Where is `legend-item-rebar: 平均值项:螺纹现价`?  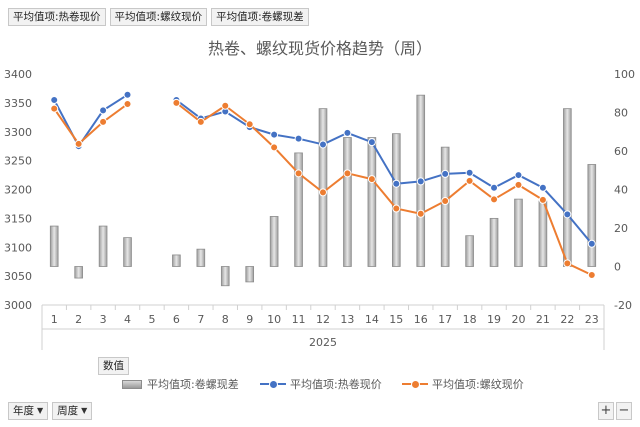 legend-item-rebar: 平均值项:螺纹现价 is located at coordinates (463, 384).